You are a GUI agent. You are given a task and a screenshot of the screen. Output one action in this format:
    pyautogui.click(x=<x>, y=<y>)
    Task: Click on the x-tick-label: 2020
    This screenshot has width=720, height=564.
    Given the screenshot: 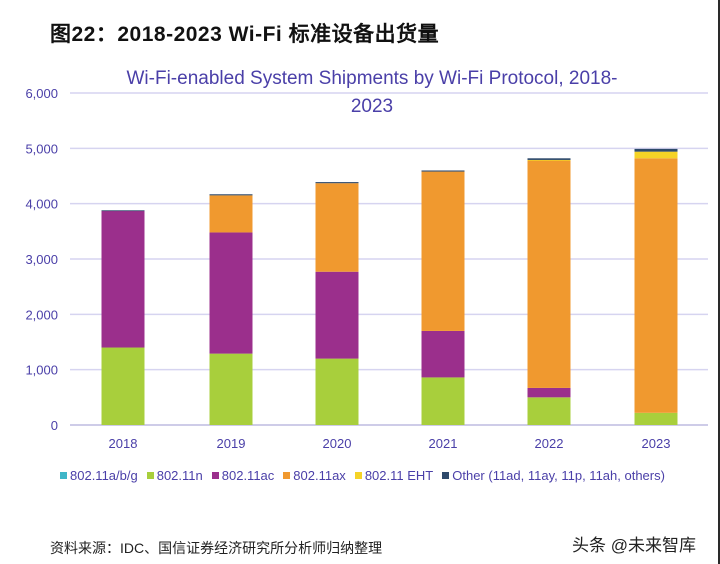 What is the action you would take?
    pyautogui.click(x=337, y=443)
    